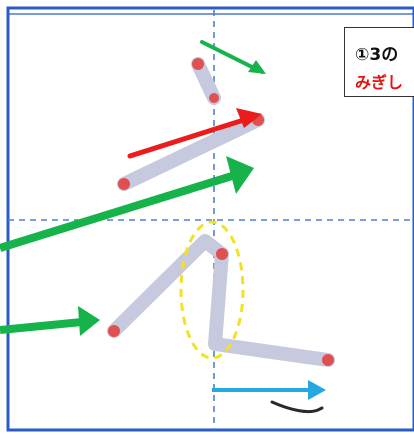 Image resolution: width=414 pixels, height=439 pixels. I want to click on stroke-1-end-dot, so click(214, 98).